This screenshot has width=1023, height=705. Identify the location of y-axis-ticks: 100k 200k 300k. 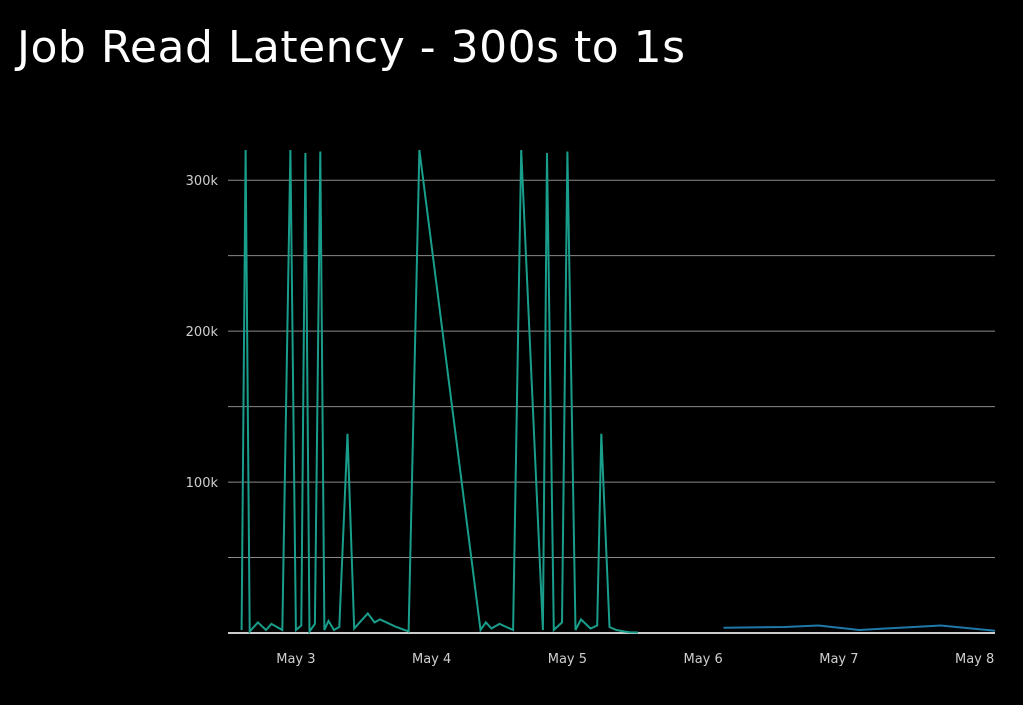
(202, 332).